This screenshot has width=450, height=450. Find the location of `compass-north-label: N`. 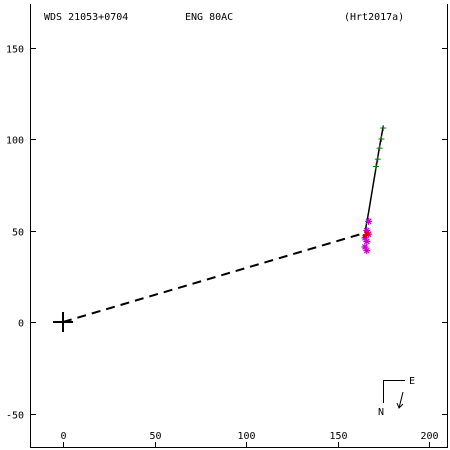

compass-north-label: N is located at coordinates (381, 412).